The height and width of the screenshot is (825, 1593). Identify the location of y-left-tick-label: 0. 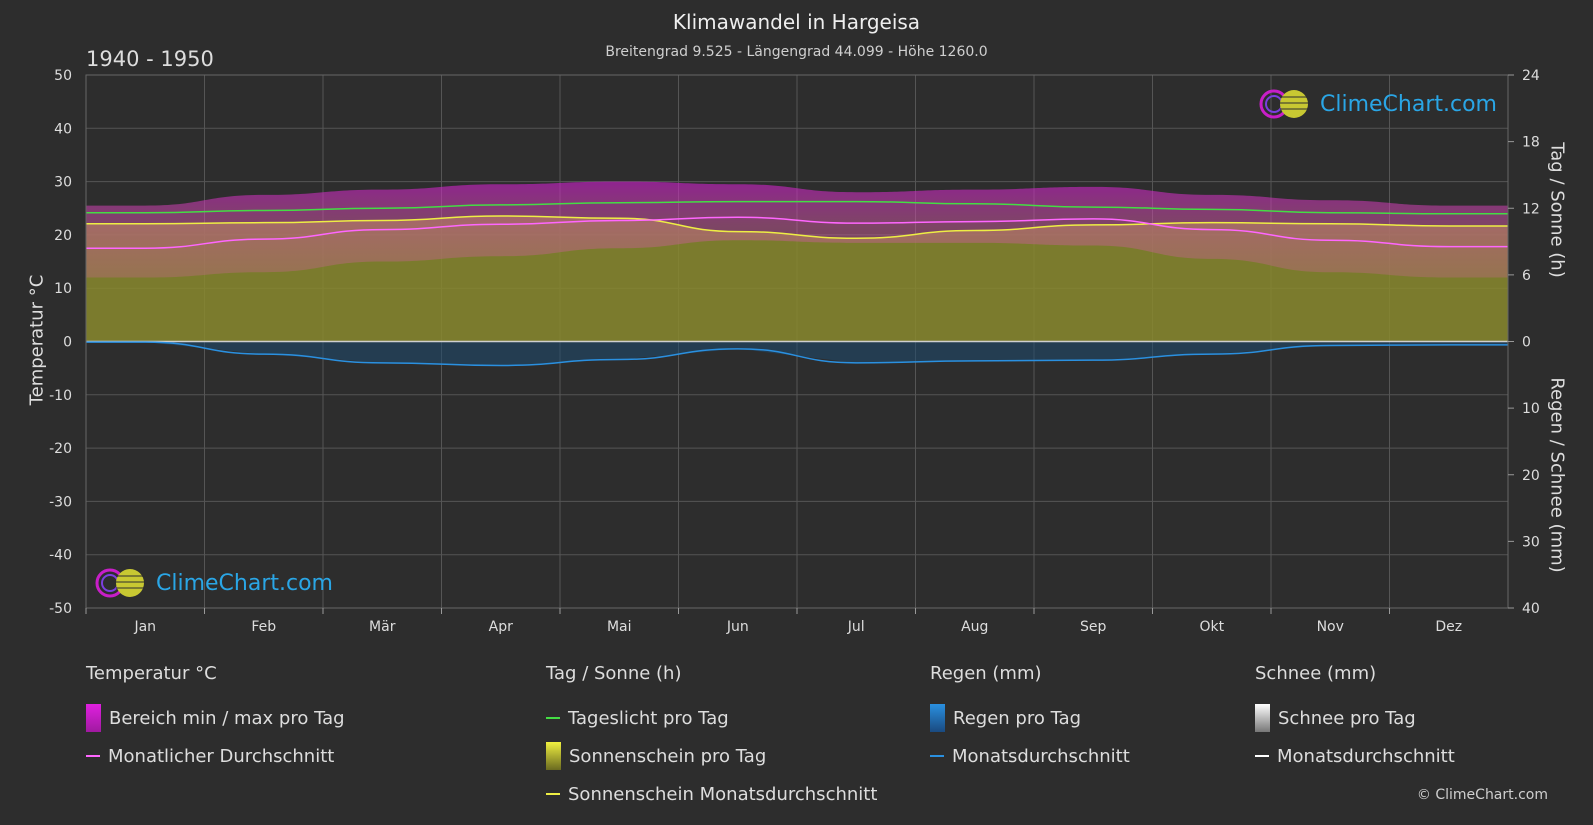
(67, 343).